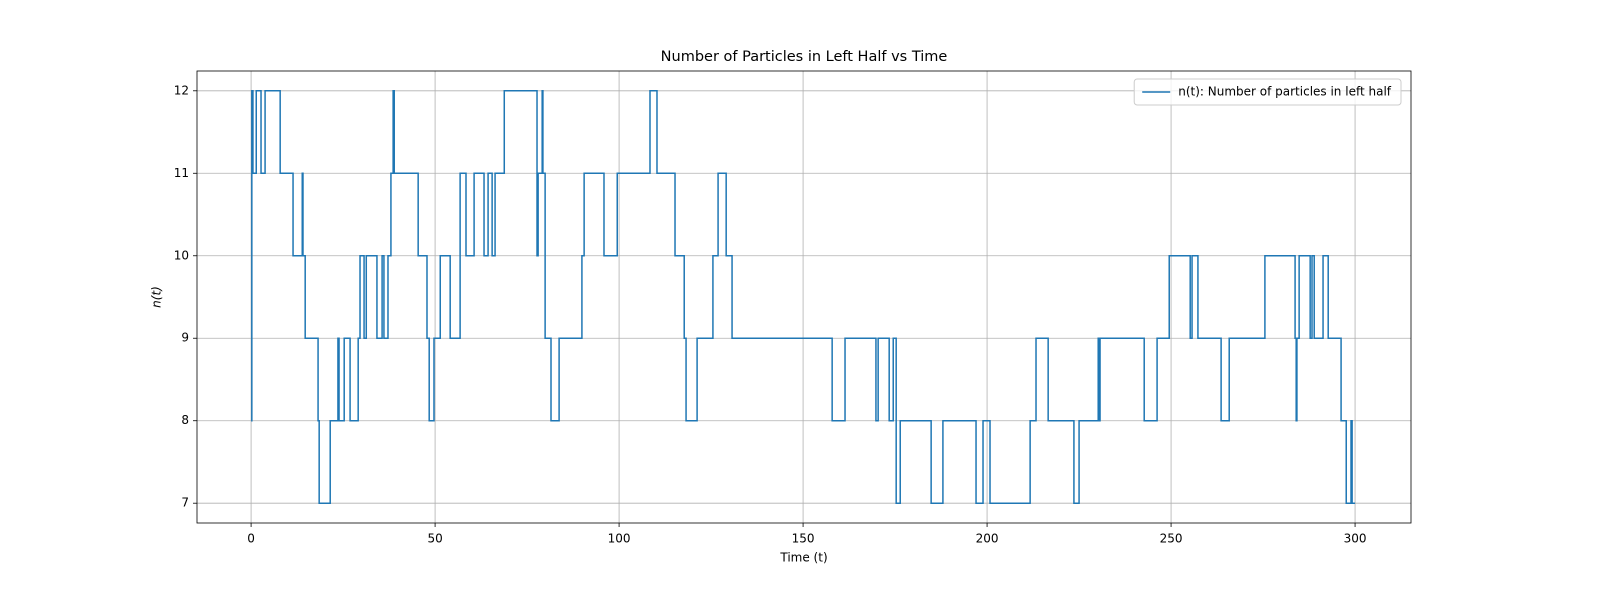 The height and width of the screenshot is (600, 1600). What do you see at coordinates (434, 539) in the screenshot?
I see `x-tick-label: 50` at bounding box center [434, 539].